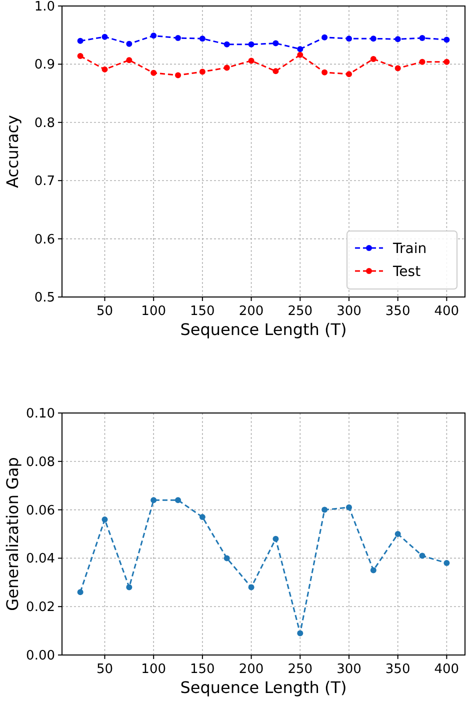  I want to click on y-tick-label: 0.02, so click(40, 608).